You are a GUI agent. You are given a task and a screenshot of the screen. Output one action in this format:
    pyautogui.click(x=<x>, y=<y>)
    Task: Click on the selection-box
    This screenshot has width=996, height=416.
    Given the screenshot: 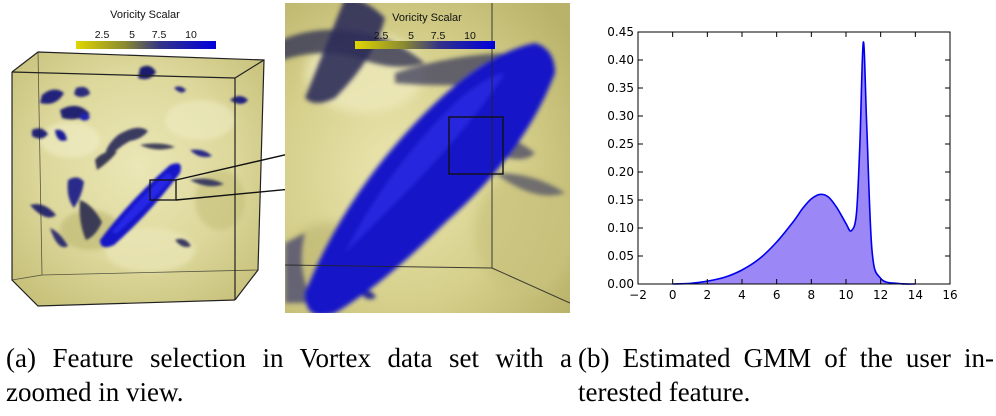 What is the action you would take?
    pyautogui.click(x=163, y=190)
    